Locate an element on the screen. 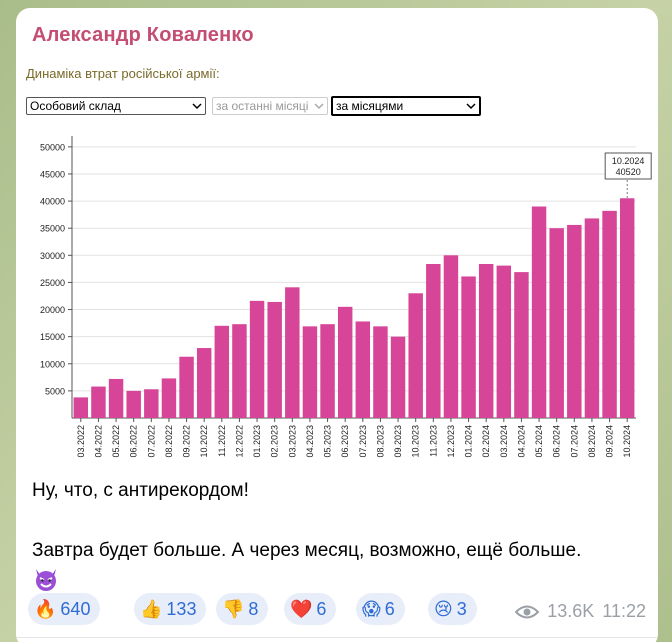 The width and height of the screenshot is (672, 642). y-tick-label: 10000 is located at coordinates (52, 364).